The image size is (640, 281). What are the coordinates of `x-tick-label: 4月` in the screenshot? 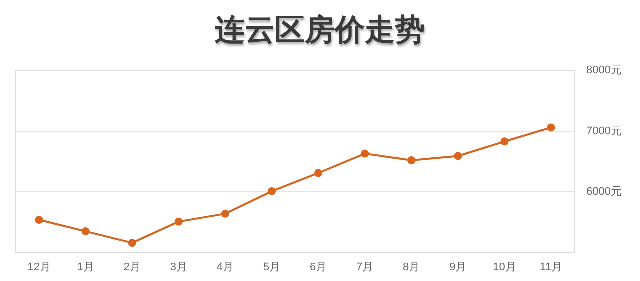 It's located at (225, 267).